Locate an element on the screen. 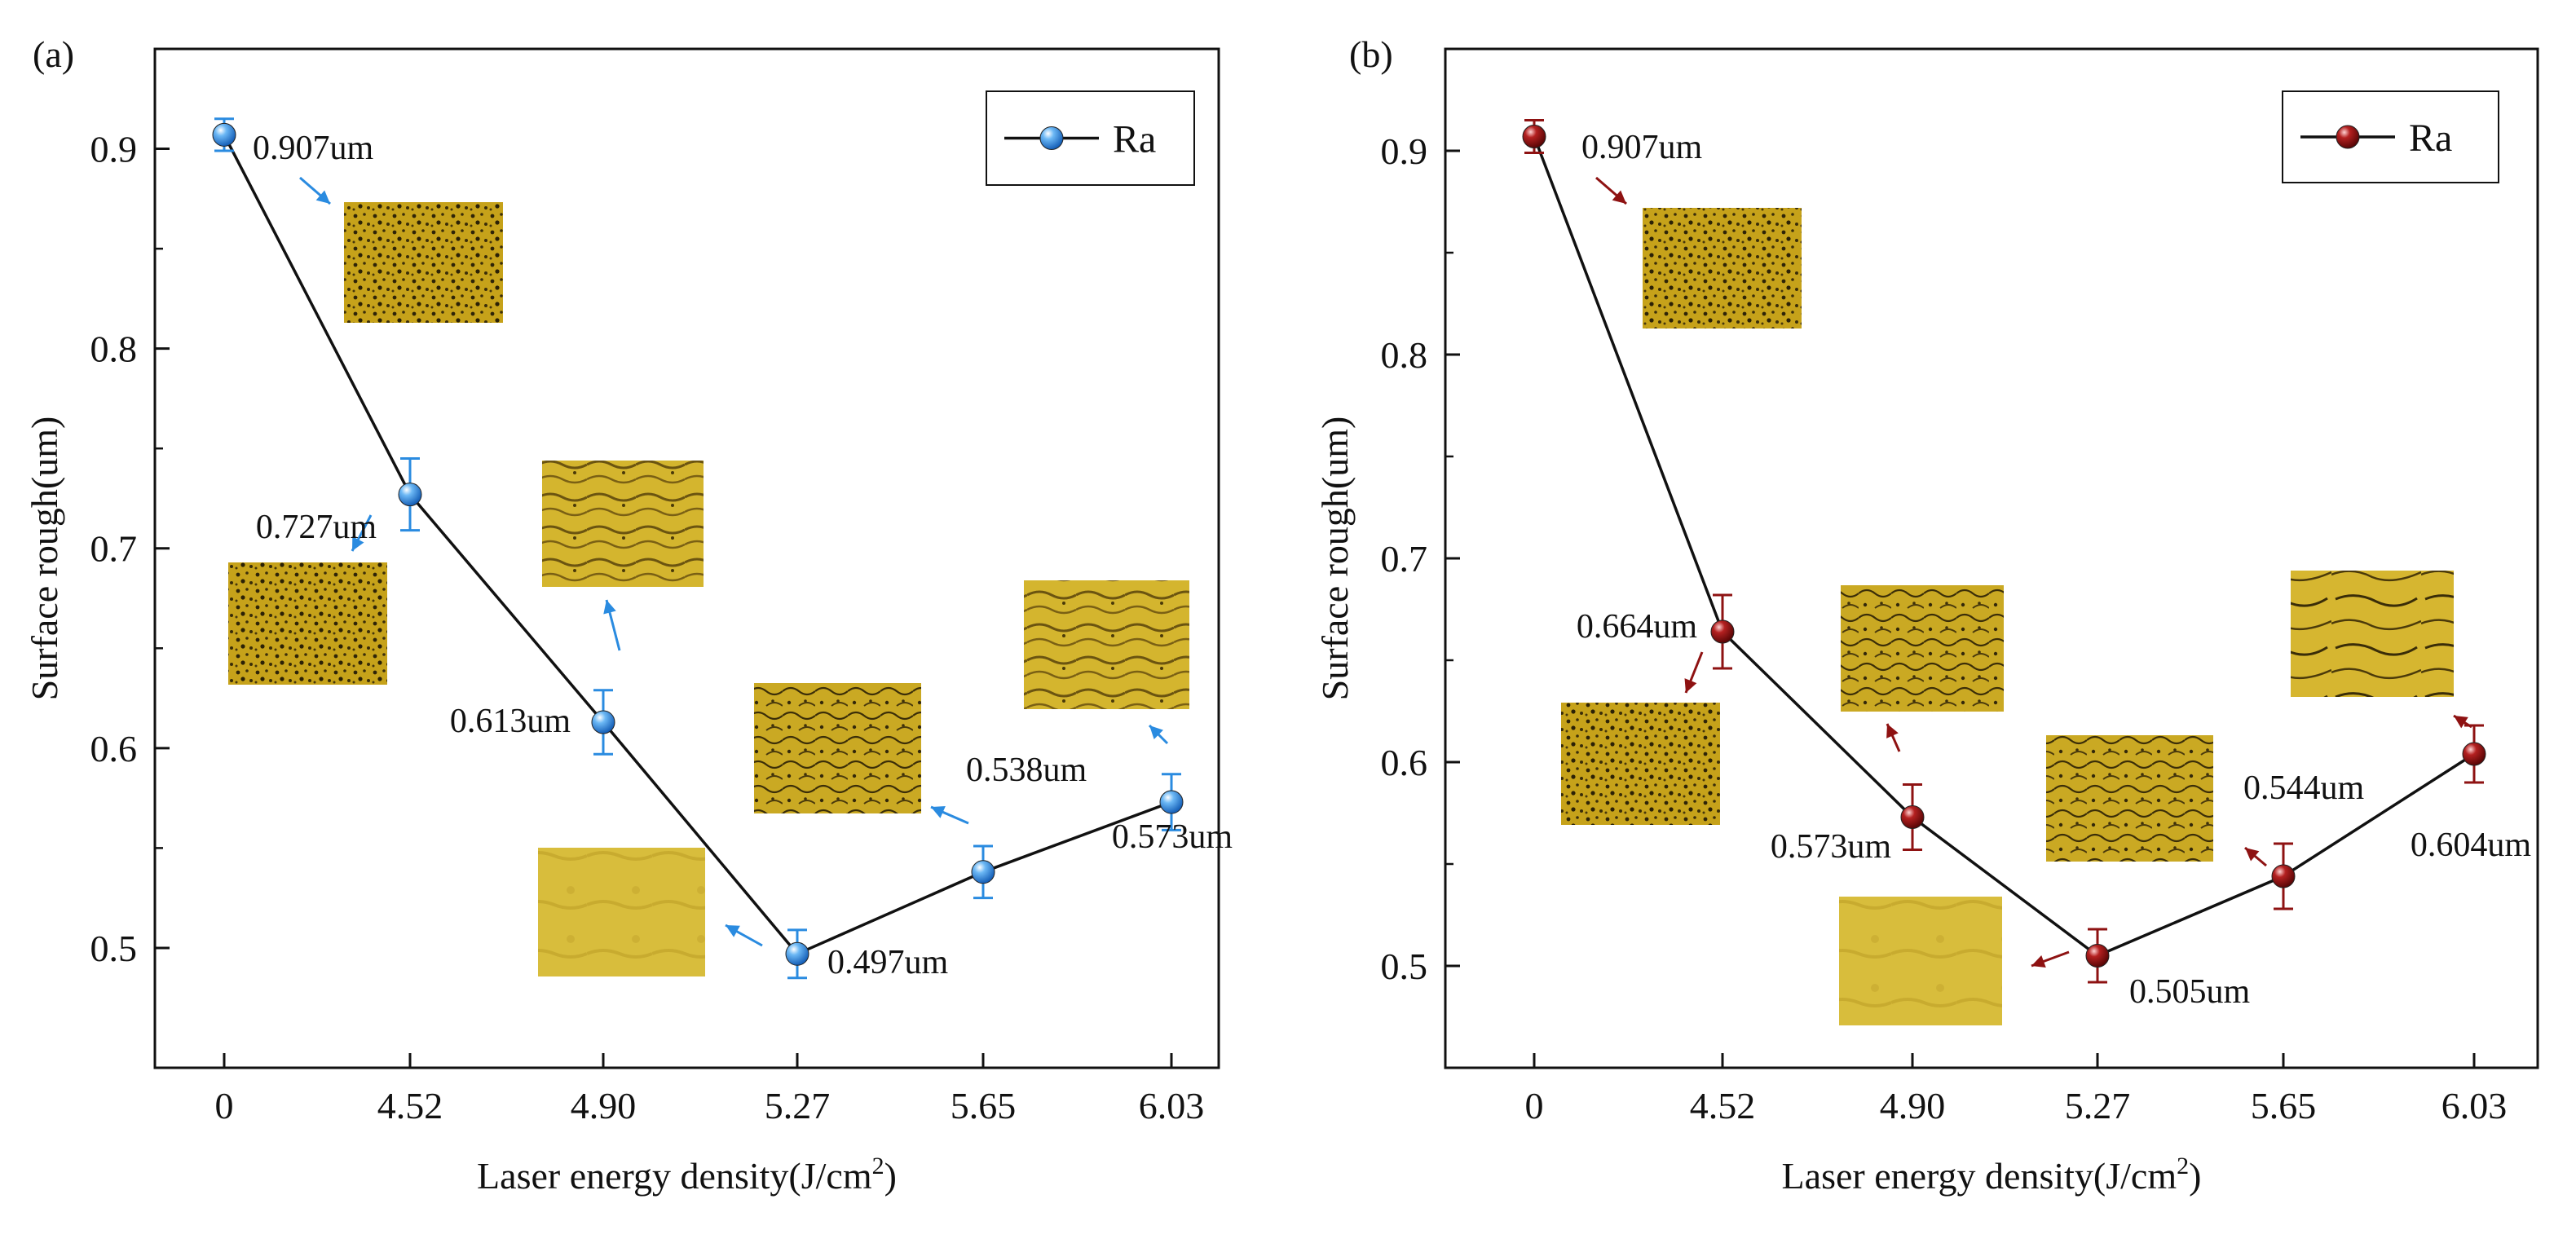 Image resolution: width=2576 pixels, height=1252 pixels. data-label: 0.664um is located at coordinates (1637, 627).